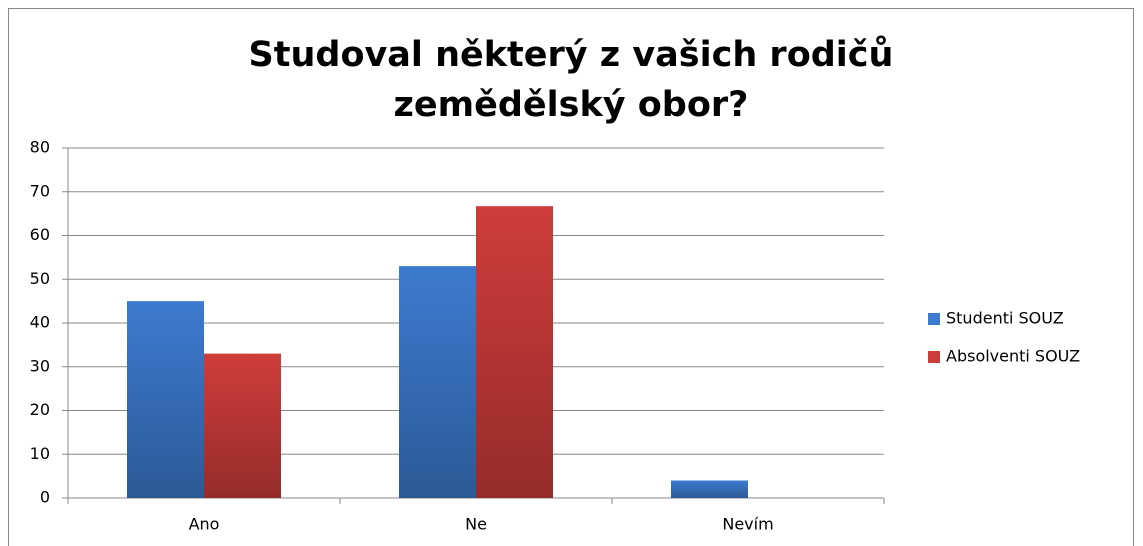 This screenshot has width=1143, height=546. Describe the element at coordinates (40, 365) in the screenshot. I see `y-tick-label: 30` at that location.